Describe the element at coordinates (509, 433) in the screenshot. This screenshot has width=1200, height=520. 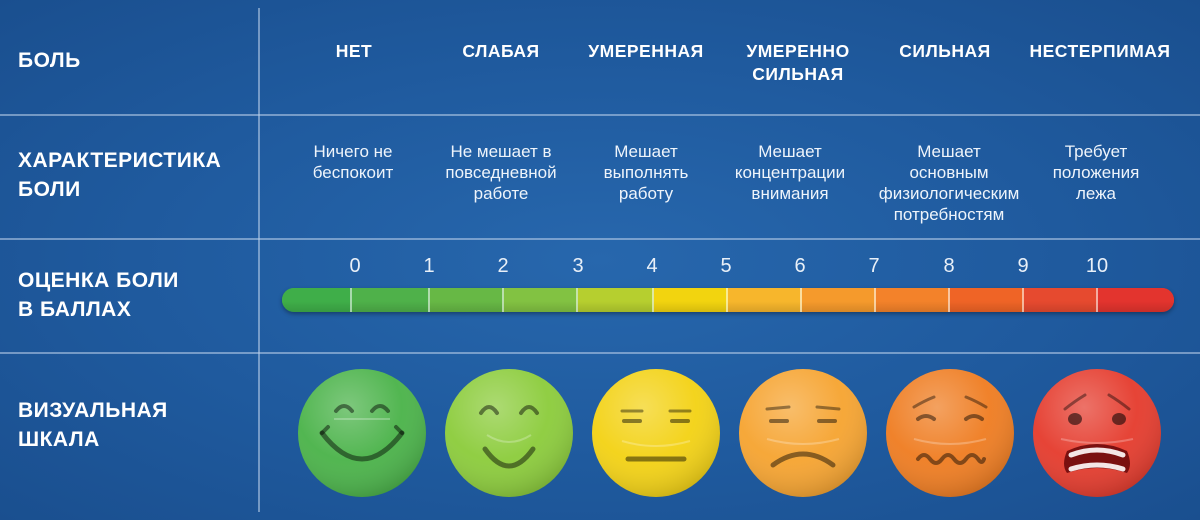
I see `smile-face-icon` at that location.